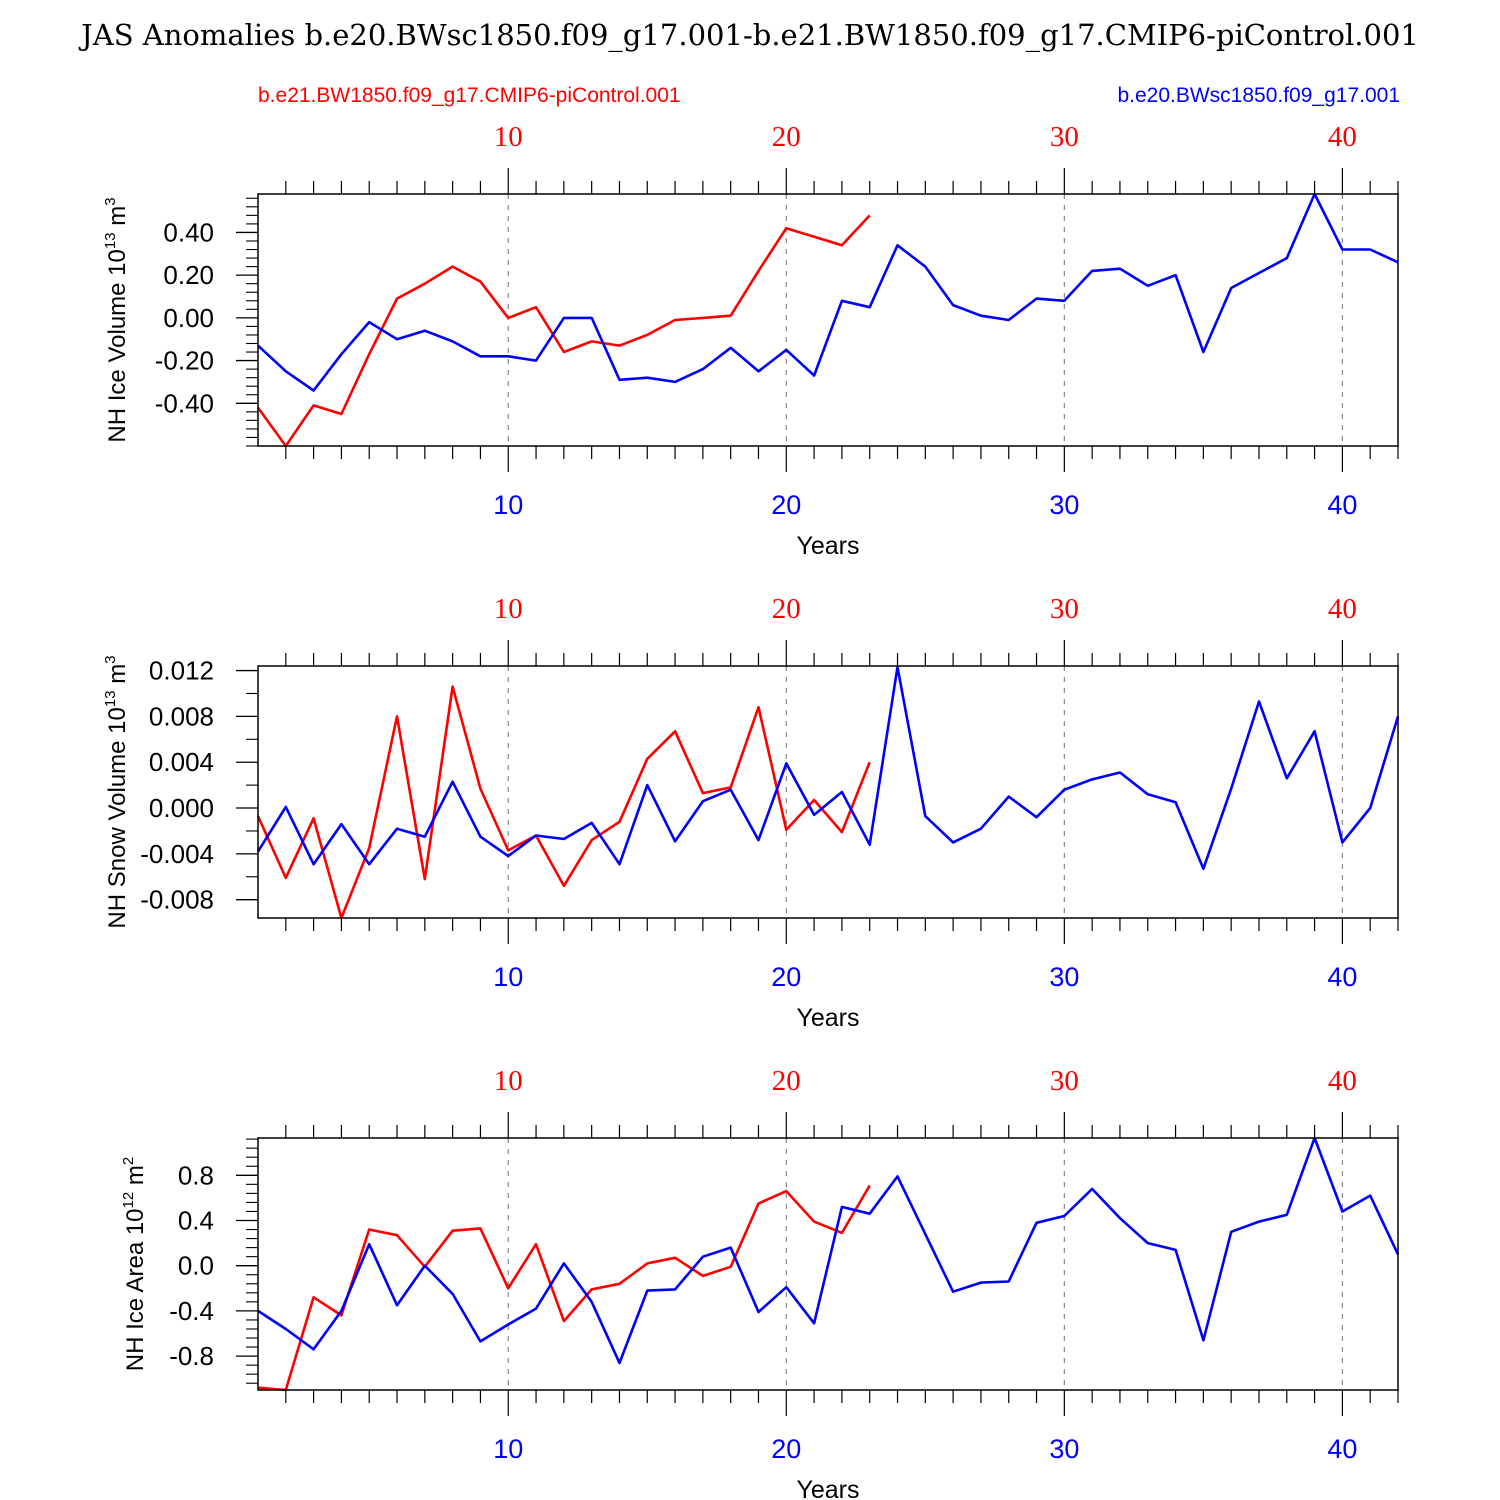 The height and width of the screenshot is (1500, 1500). What do you see at coordinates (181, 762) in the screenshot?
I see `y-tick-label: 0.004` at bounding box center [181, 762].